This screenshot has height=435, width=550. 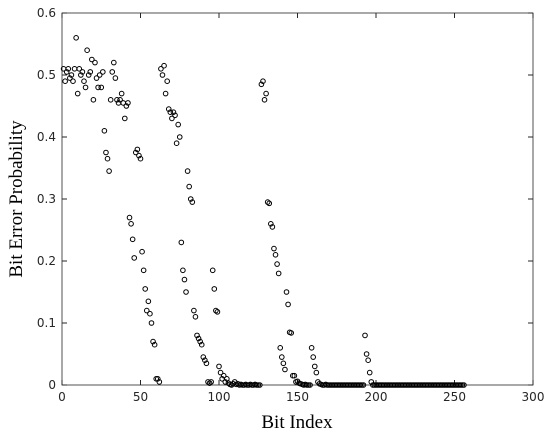 I want to click on y-tick-label: 0.3, so click(x=46, y=199).